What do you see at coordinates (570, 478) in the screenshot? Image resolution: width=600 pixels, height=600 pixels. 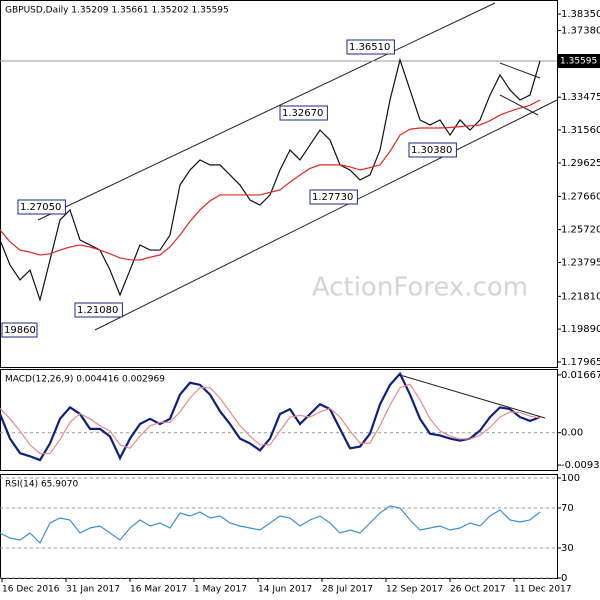 I see `y-tick-label: 100` at bounding box center [570, 478].